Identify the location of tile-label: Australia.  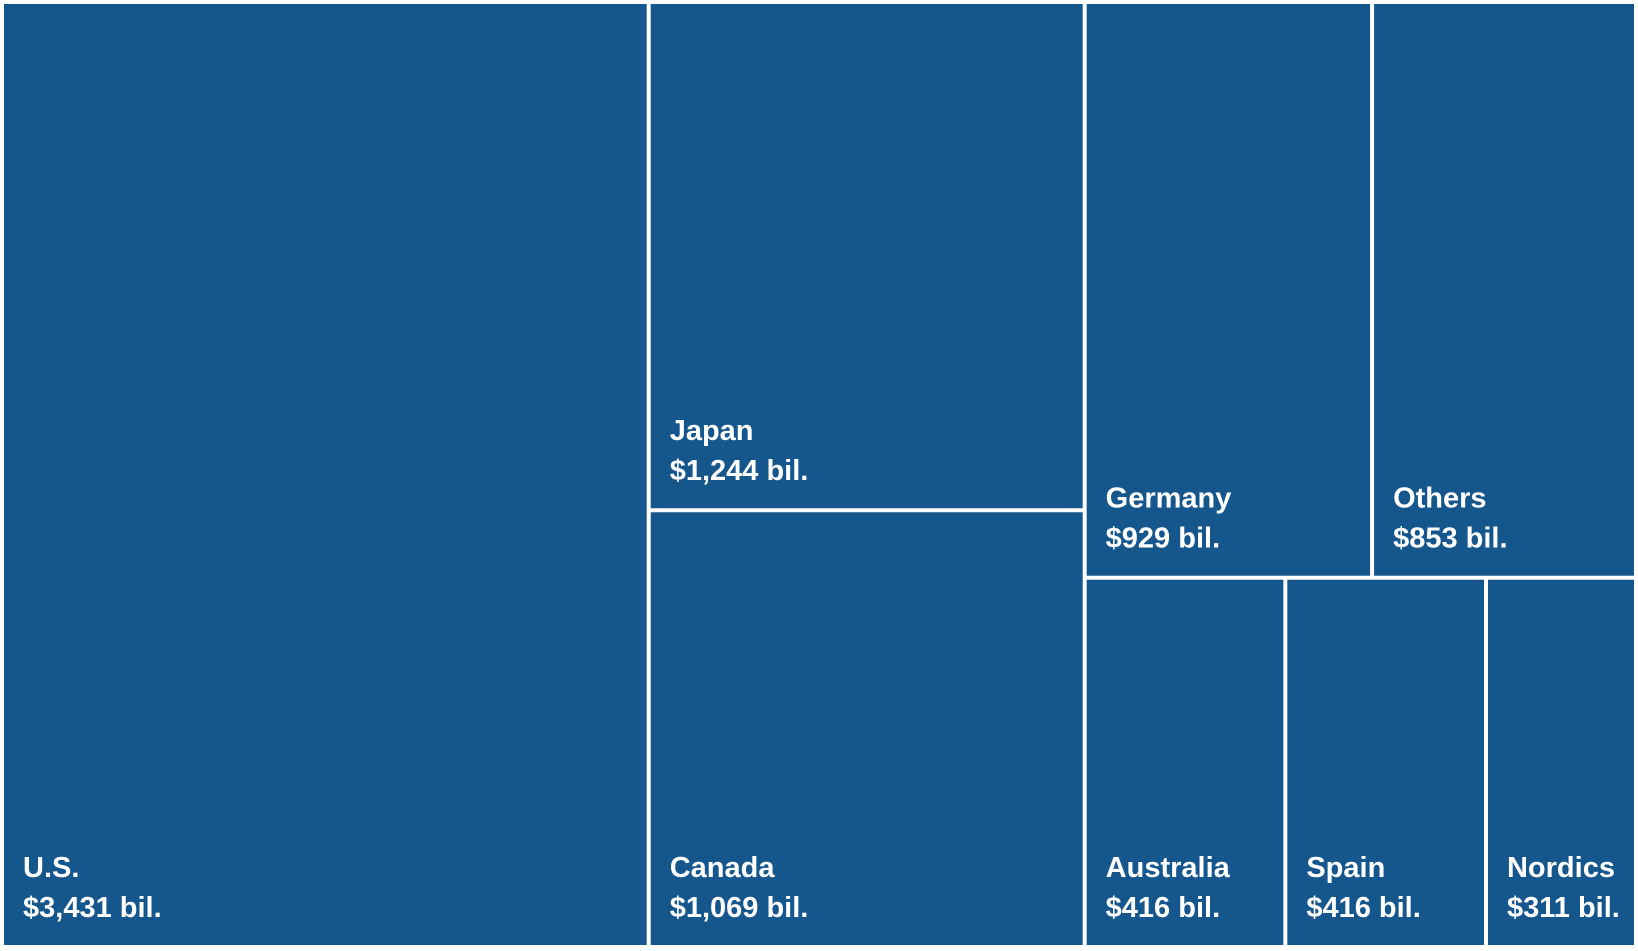
(1168, 868).